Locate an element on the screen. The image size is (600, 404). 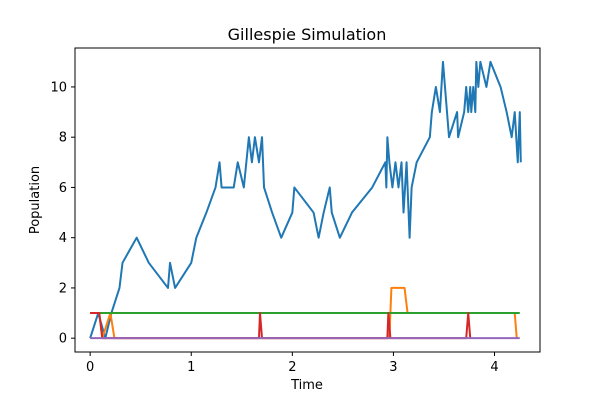
x-tick-label: 4 is located at coordinates (494, 367).